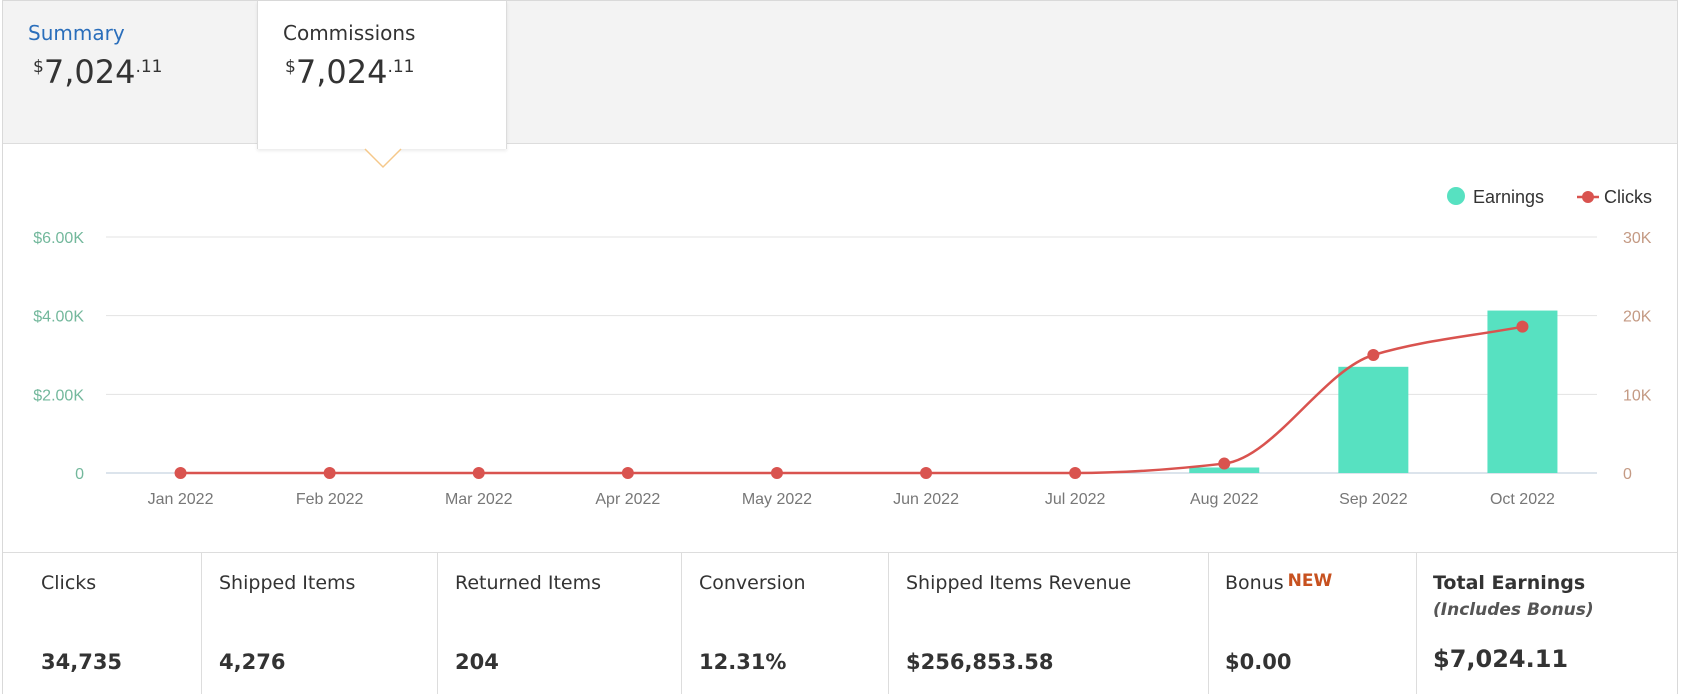  I want to click on stat-shipped-items: Shipped Items 4,276, so click(320, 623).